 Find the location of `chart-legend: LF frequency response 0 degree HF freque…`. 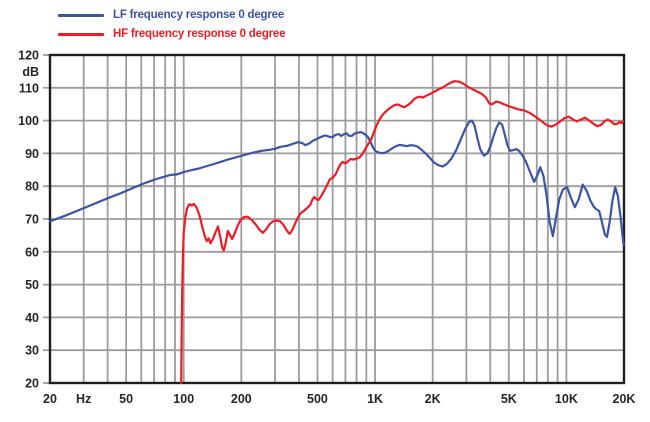

chart-legend: LF frequency response 0 degree HF freque… is located at coordinates (172, 24).